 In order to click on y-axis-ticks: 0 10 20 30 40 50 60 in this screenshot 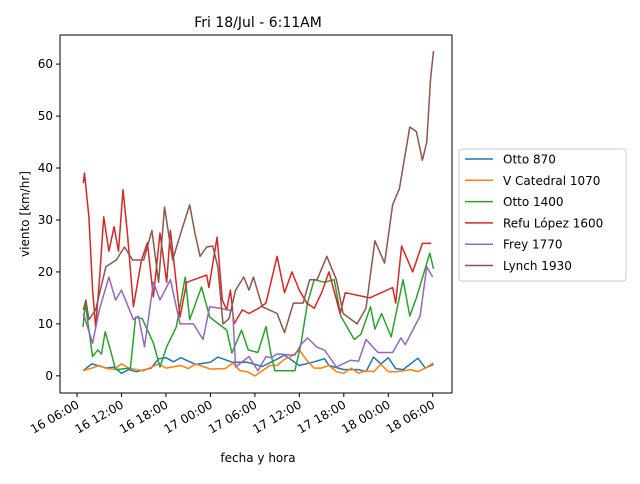, I will do `click(49, 220)`.